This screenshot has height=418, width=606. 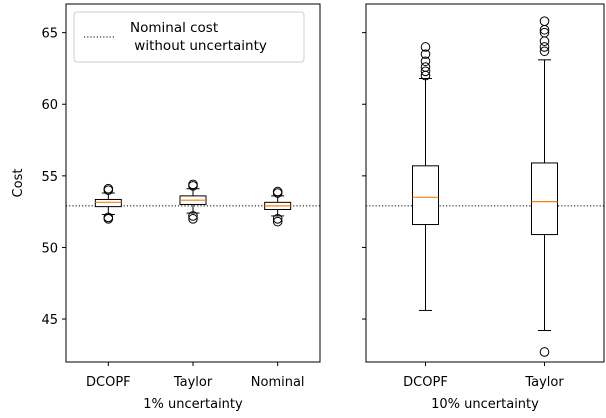 I want to click on legend-box, so click(x=189, y=37).